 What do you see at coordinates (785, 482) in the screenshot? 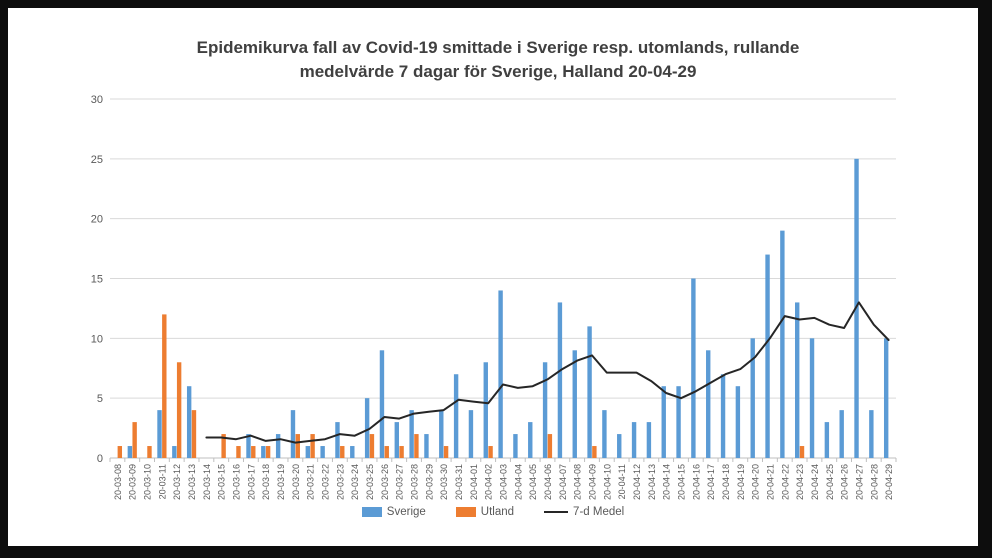
I see `x-axis-label: 20-04-22` at bounding box center [785, 482].